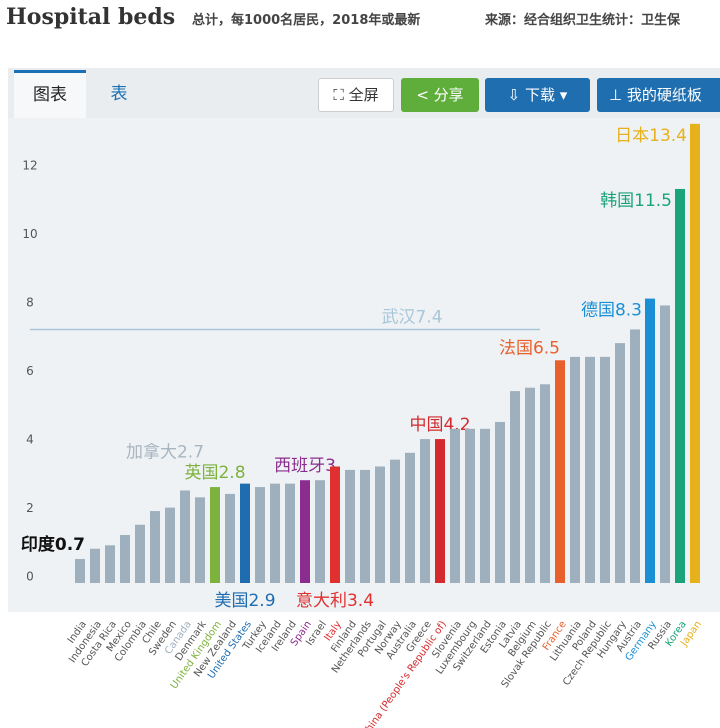 The width and height of the screenshot is (720, 728). What do you see at coordinates (651, 136) in the screenshot?
I see `value-label: 日本13.4` at bounding box center [651, 136].